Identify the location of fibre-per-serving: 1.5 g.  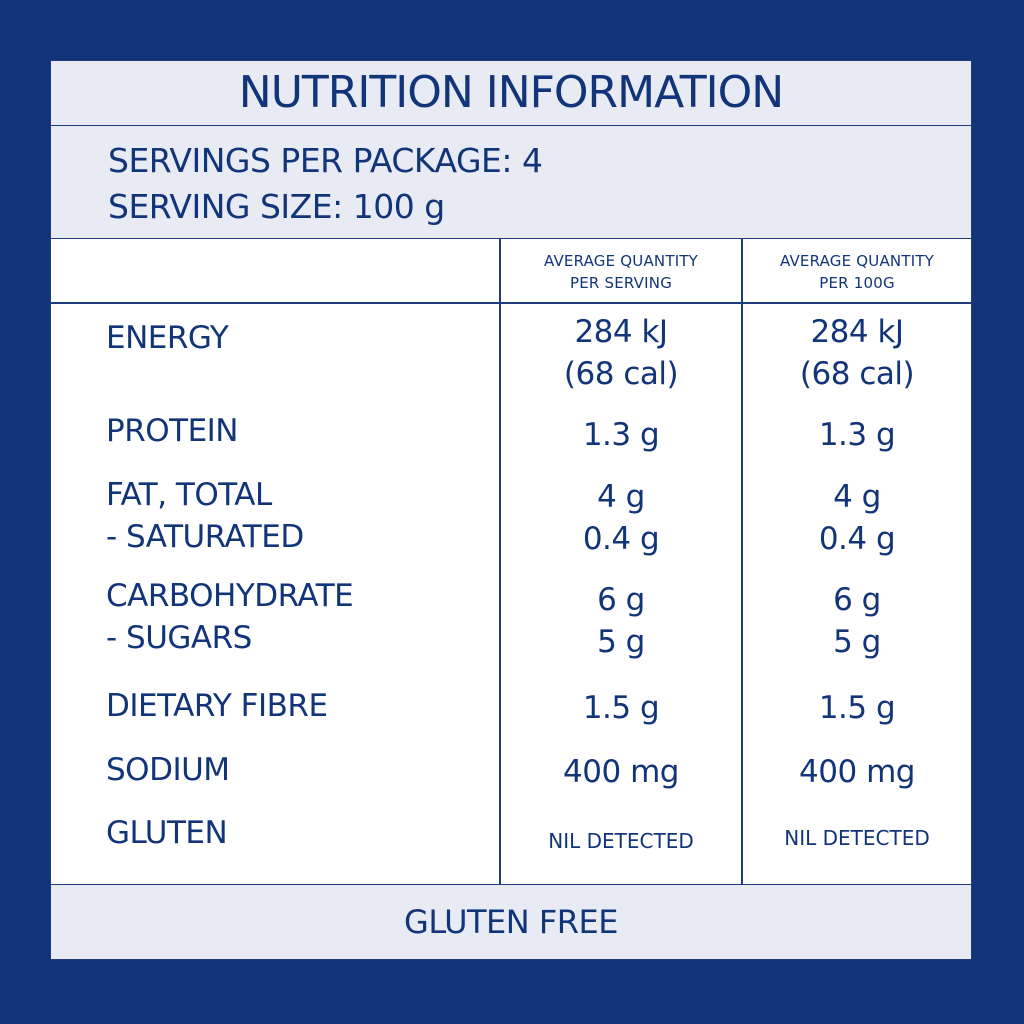
(621, 708).